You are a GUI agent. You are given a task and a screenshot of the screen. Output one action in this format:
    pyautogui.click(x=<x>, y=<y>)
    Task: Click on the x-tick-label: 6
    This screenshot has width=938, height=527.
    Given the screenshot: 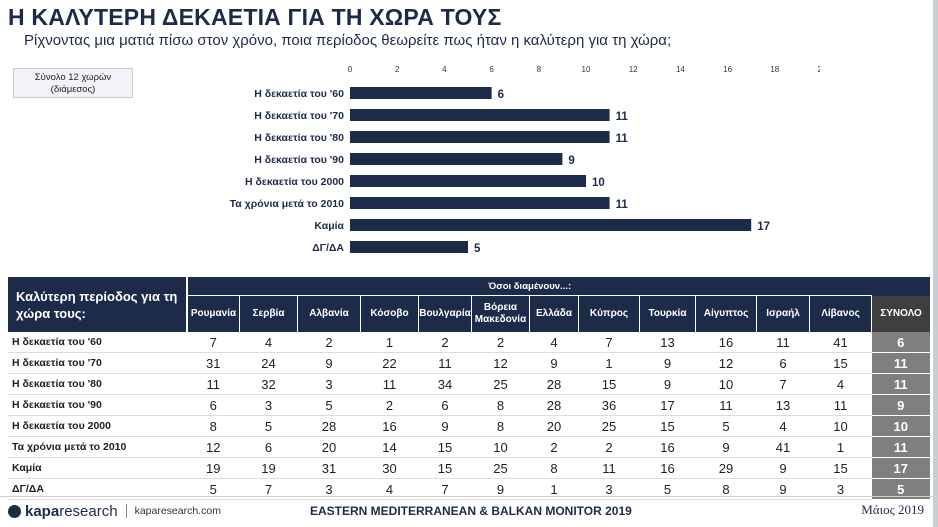 What is the action you would take?
    pyautogui.click(x=491, y=69)
    